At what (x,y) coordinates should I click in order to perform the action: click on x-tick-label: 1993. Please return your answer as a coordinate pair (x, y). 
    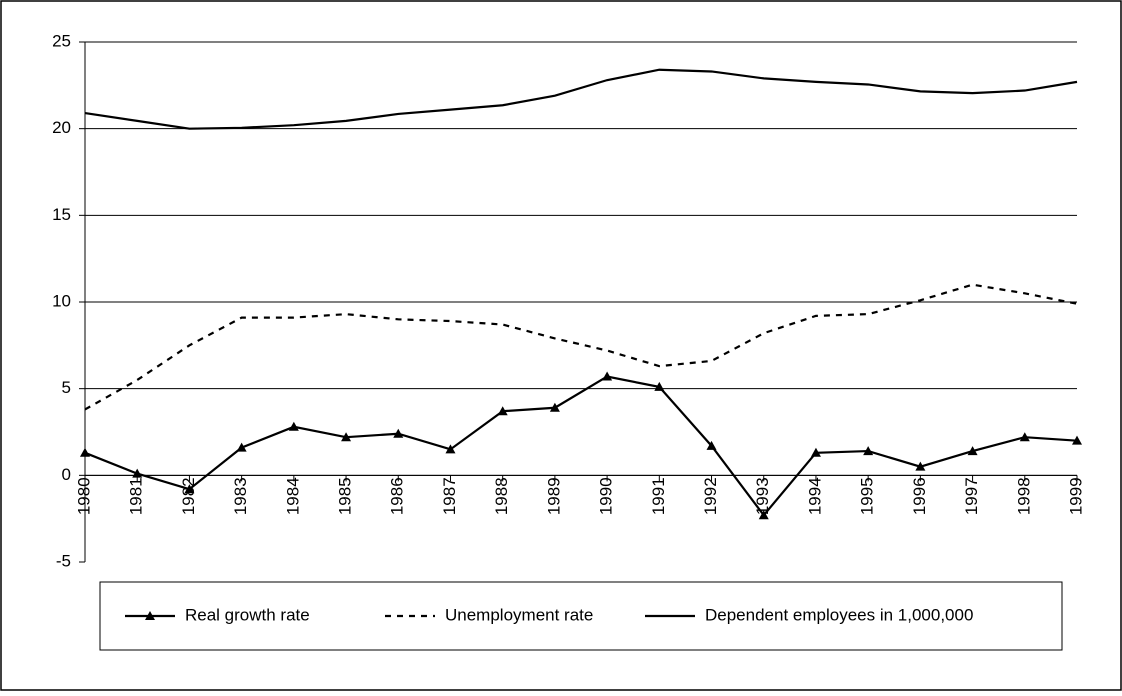
    Looking at the image, I should click on (762, 496).